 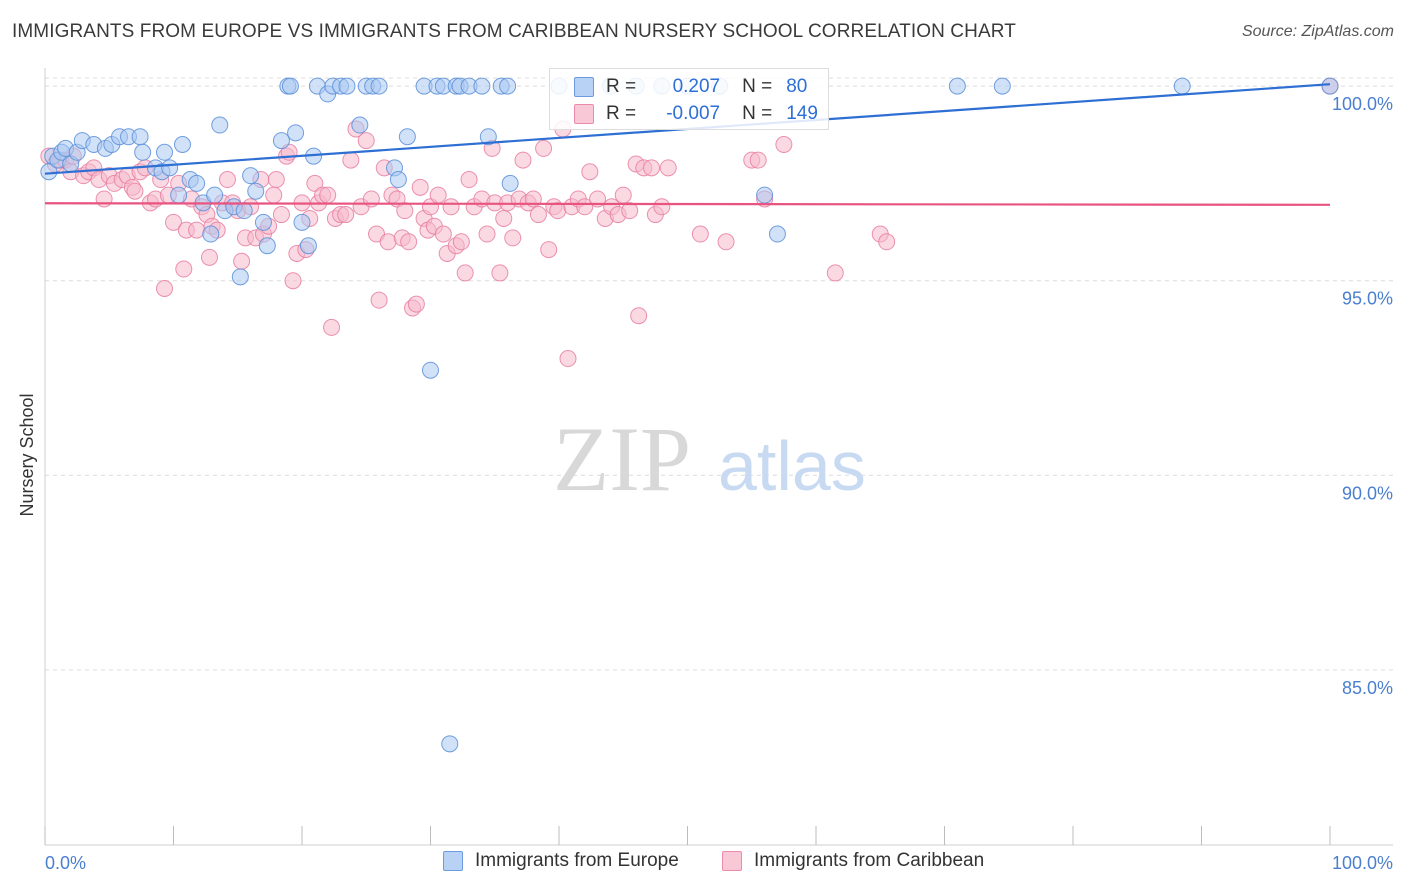 I want to click on watermark: ZIP atlas, so click(x=709, y=459).